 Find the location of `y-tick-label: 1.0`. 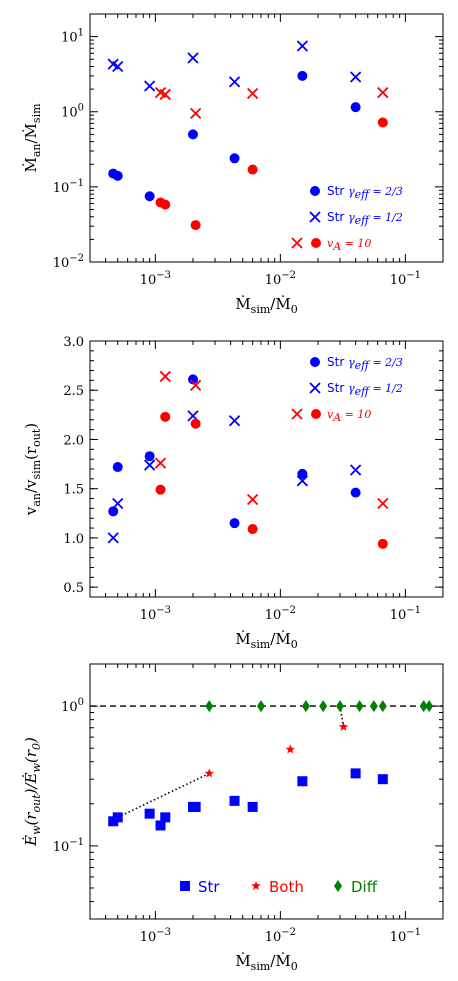

y-tick-label: 1.0 is located at coordinates (73, 539).